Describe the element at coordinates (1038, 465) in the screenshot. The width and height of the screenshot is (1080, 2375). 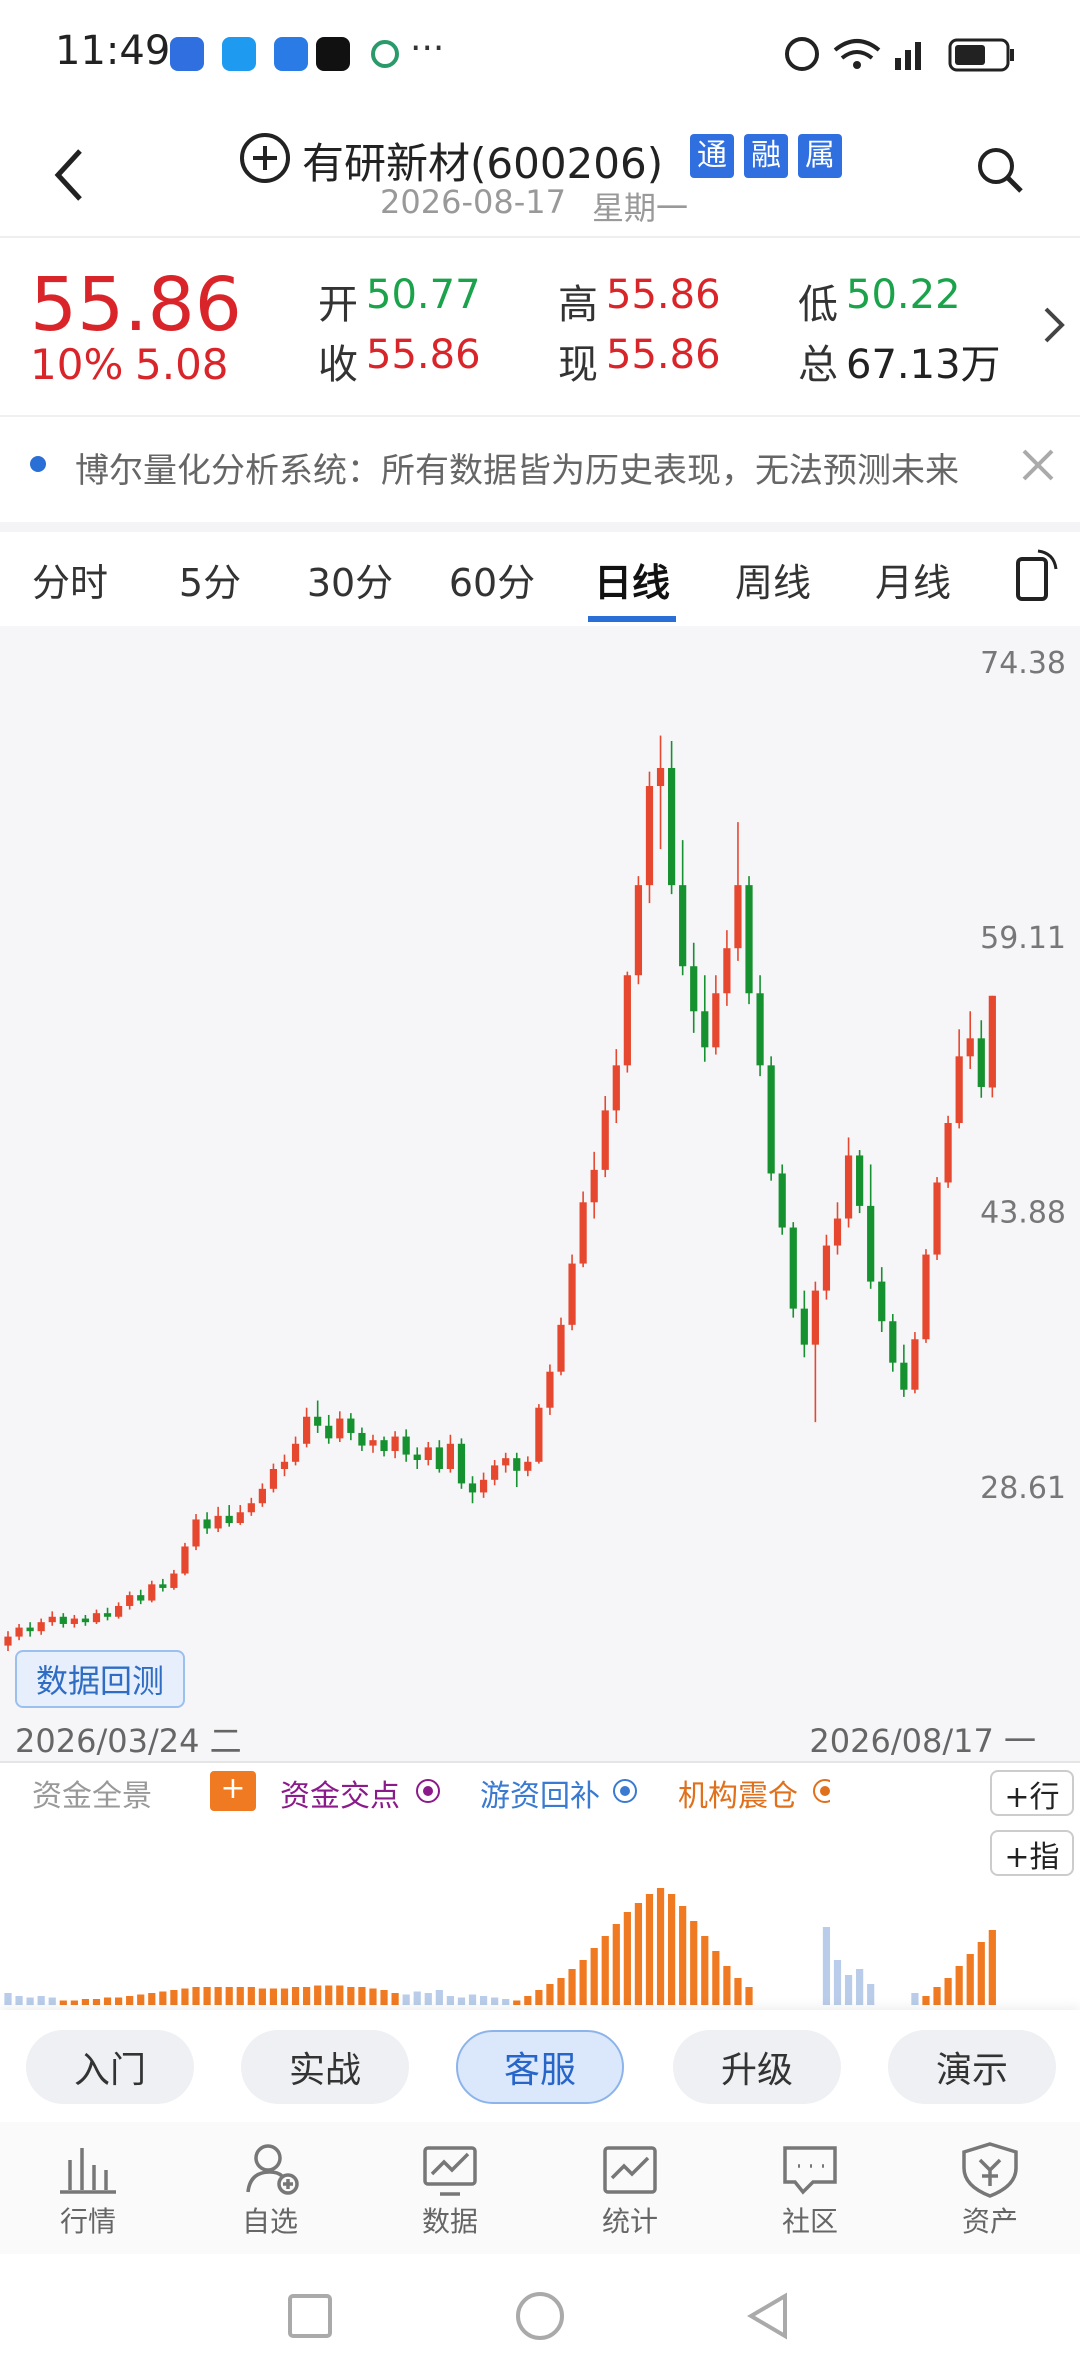
I see `notice-close` at that location.